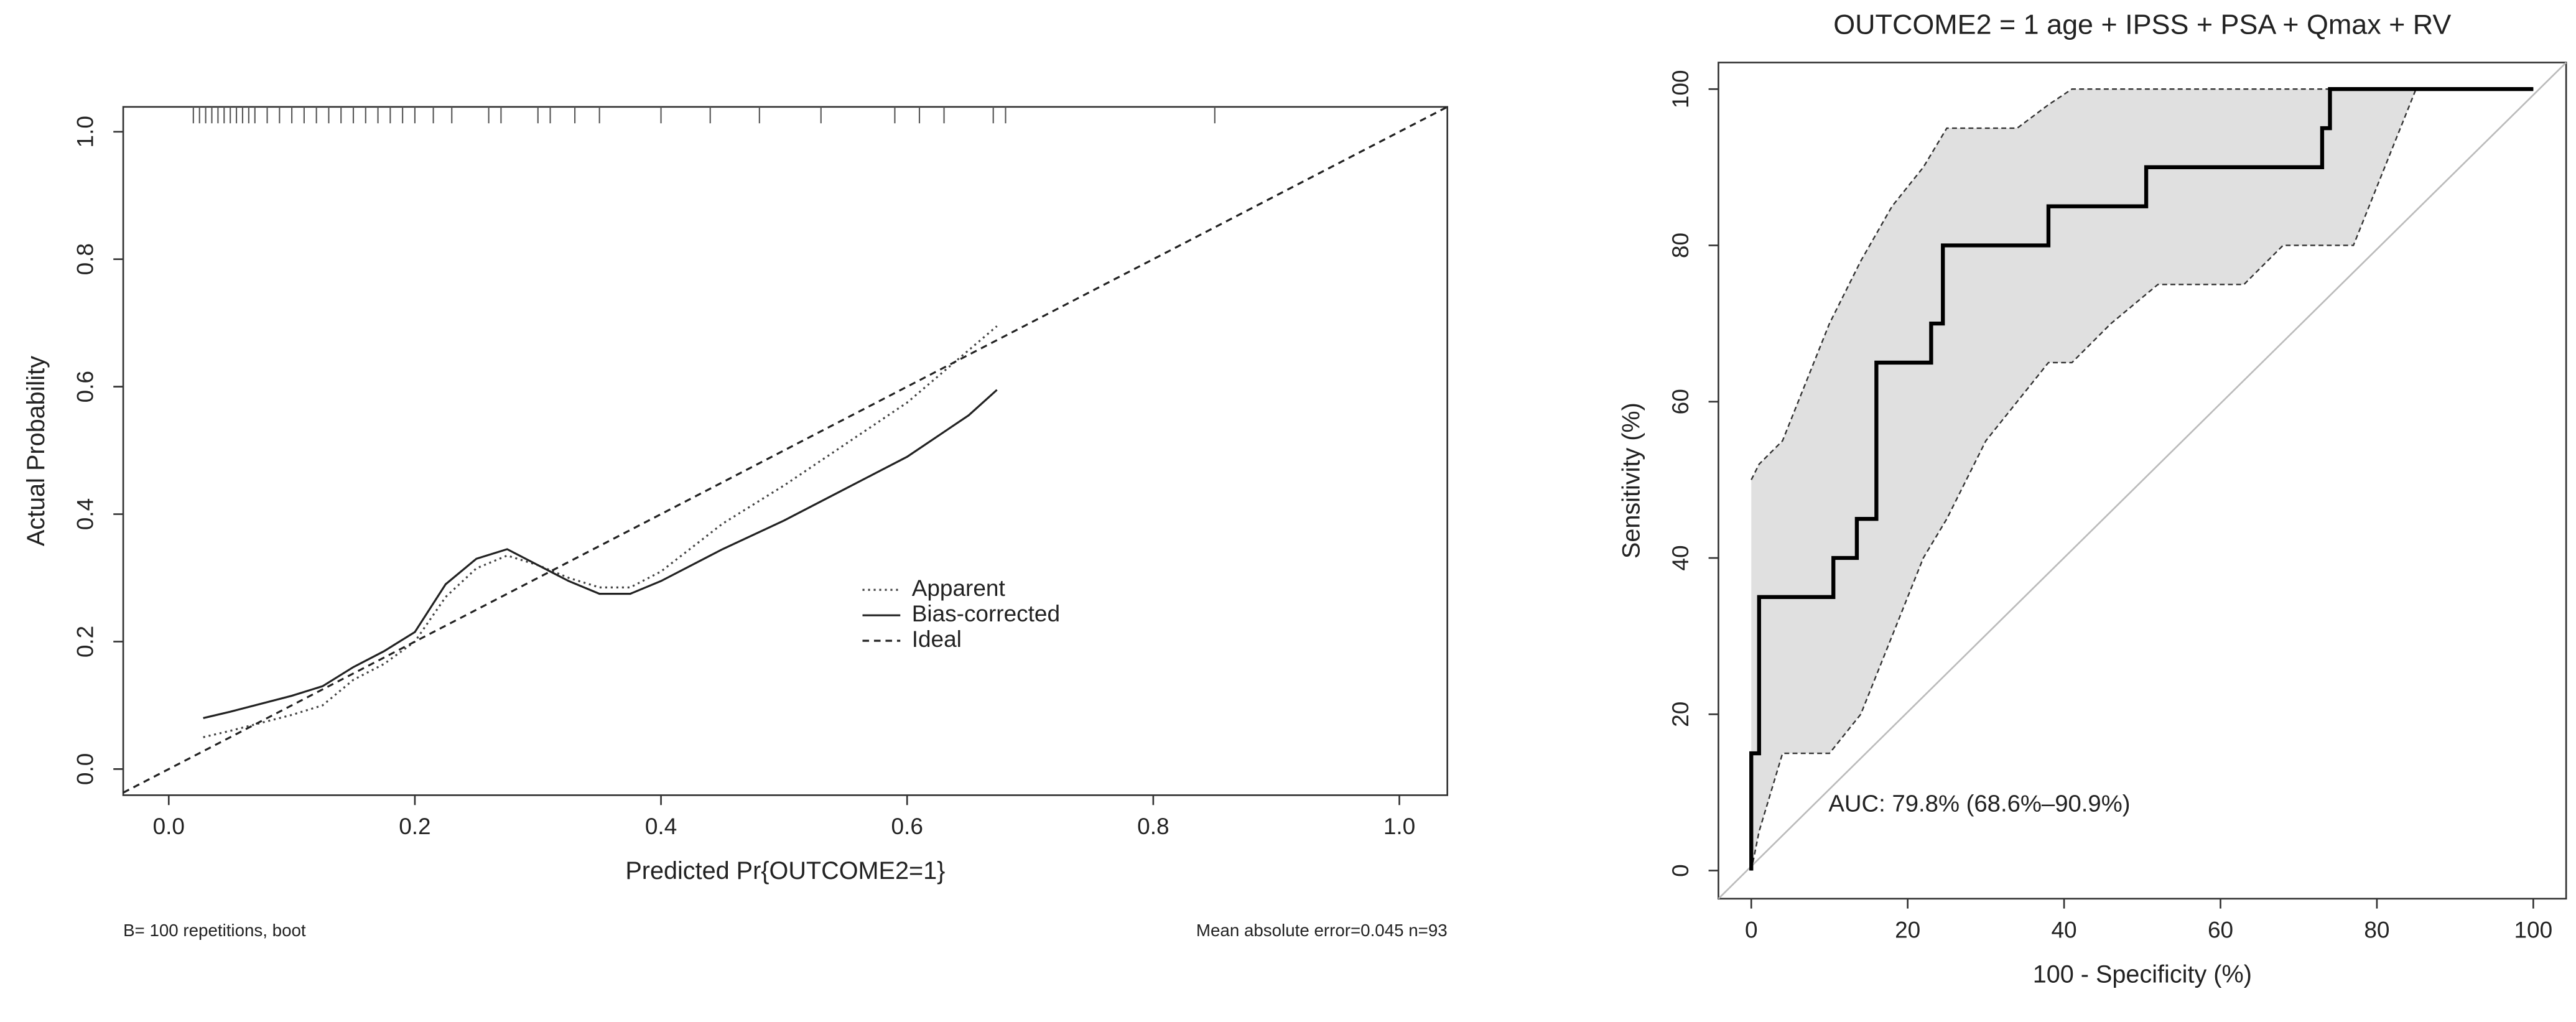 The height and width of the screenshot is (1022, 2576). Describe the element at coordinates (937, 639) in the screenshot. I see `legend-label: Ideal` at that location.